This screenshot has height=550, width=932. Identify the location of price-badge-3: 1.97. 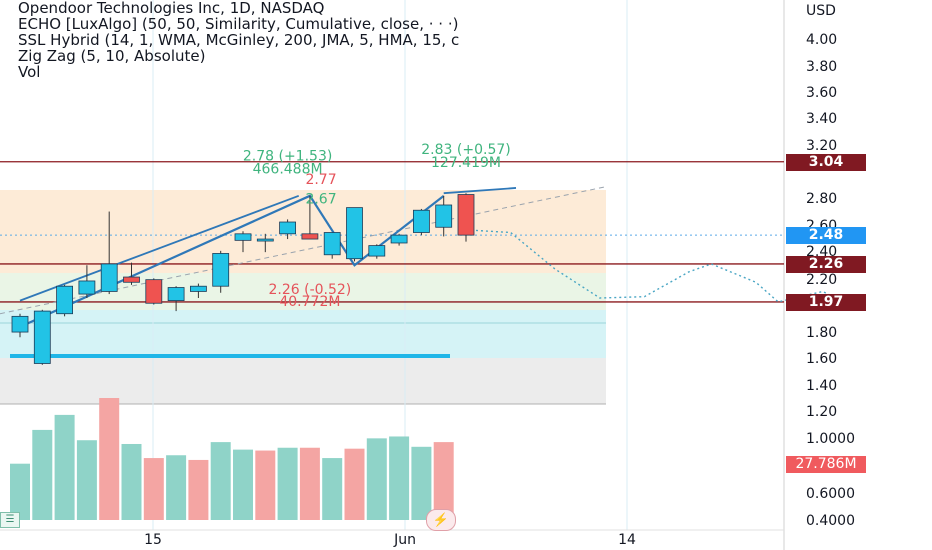
(826, 302).